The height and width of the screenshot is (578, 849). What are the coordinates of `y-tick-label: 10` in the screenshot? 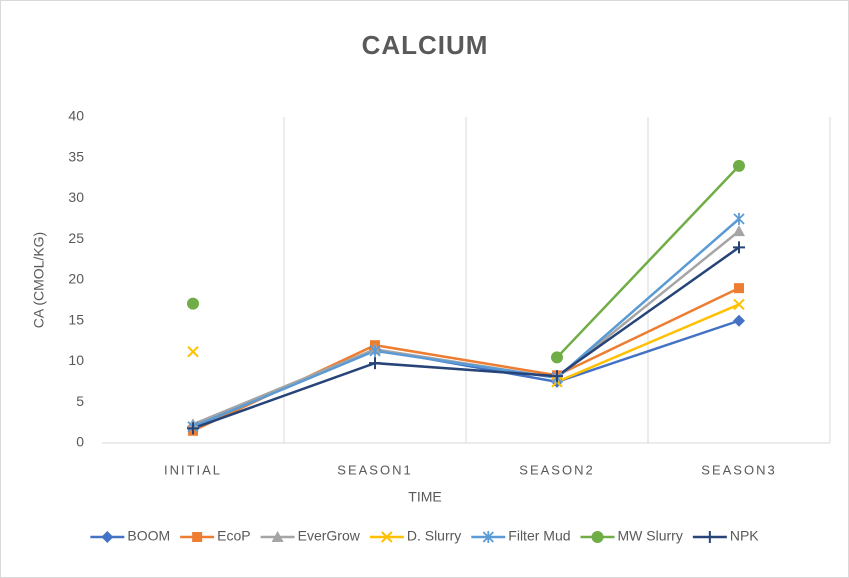 It's located at (76, 360).